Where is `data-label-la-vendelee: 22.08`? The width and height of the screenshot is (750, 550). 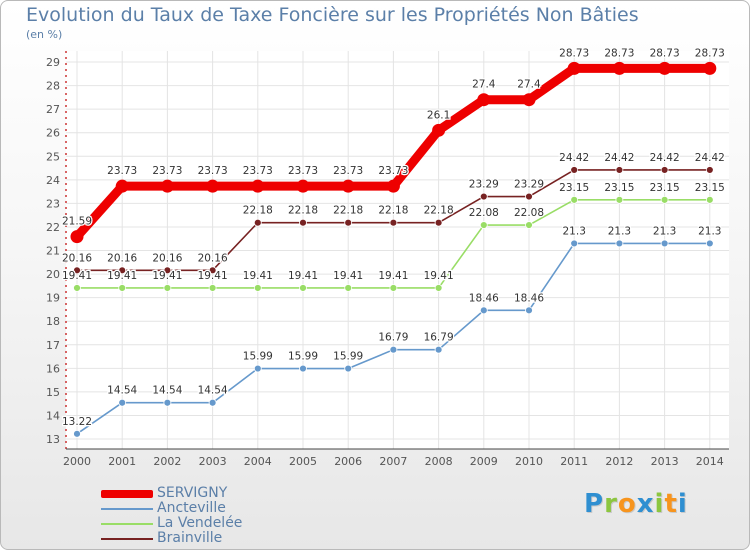
data-label-la-vendelee: 22.08 is located at coordinates (529, 213).